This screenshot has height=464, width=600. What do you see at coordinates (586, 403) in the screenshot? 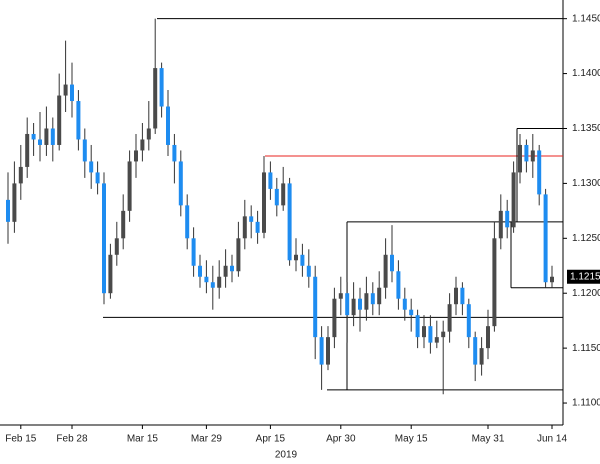
I see `y-tick-label: 1.1100` at bounding box center [586, 403].